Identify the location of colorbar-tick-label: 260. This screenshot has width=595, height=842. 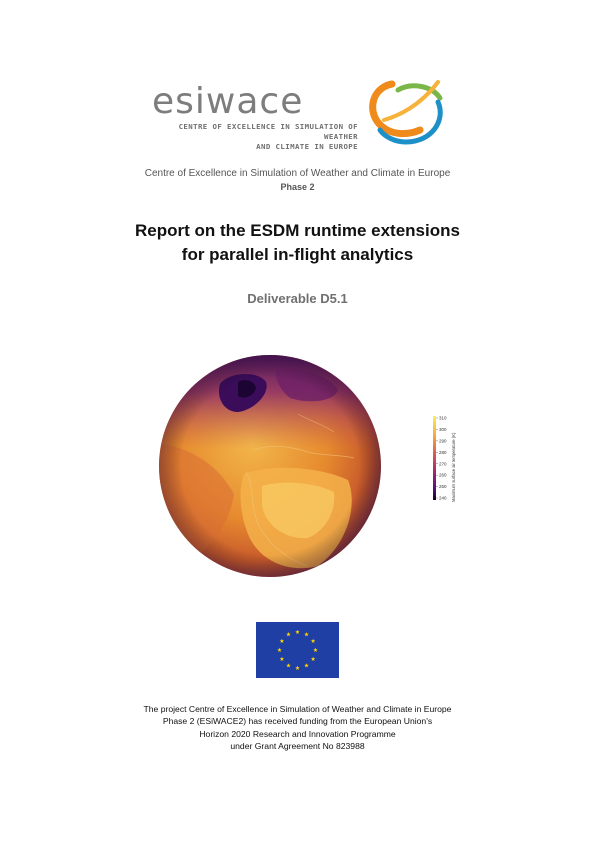
(443, 475).